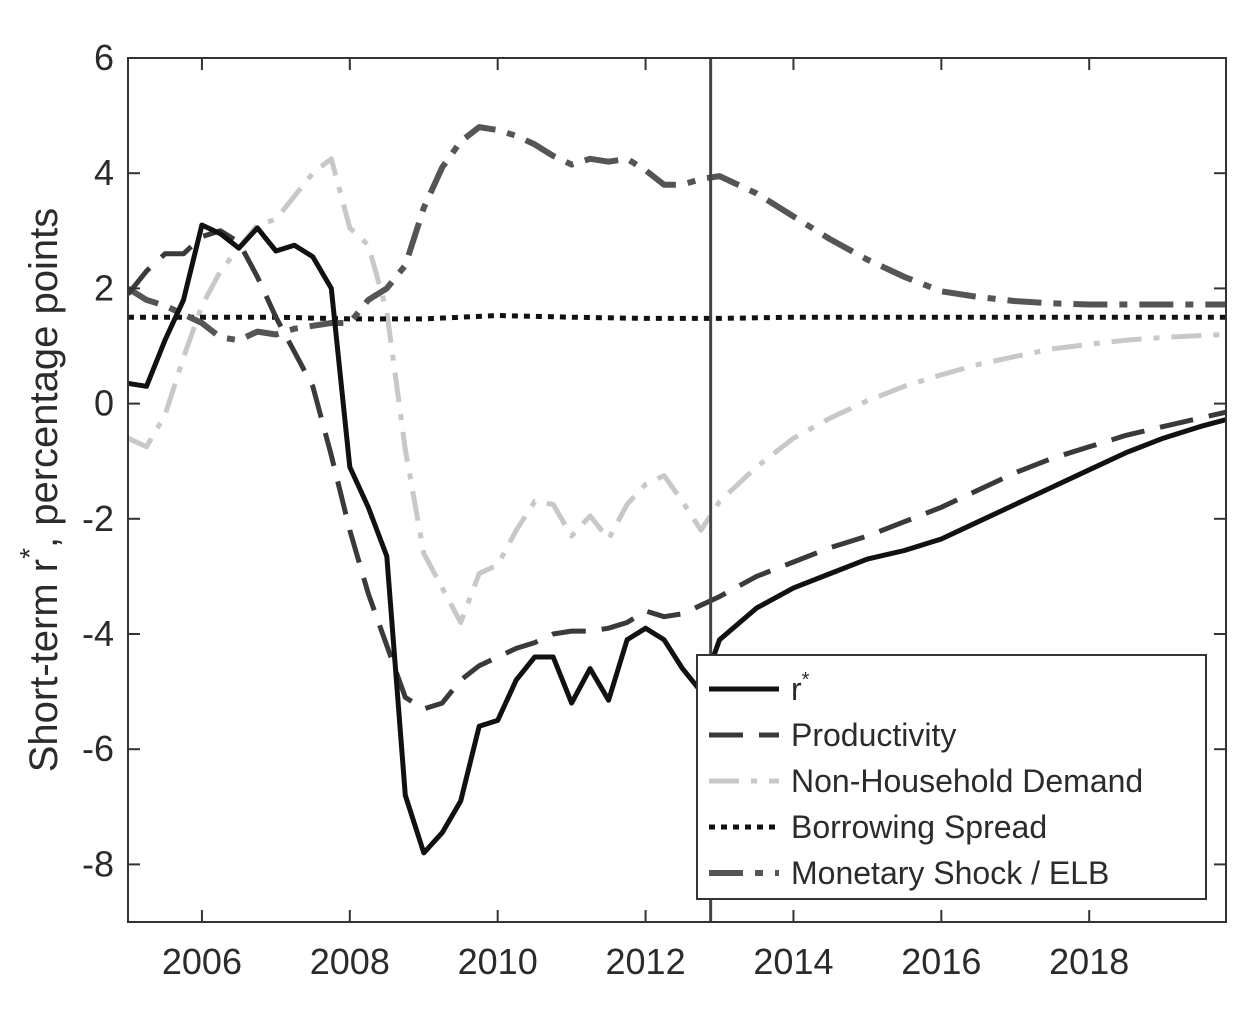  Describe the element at coordinates (98, 518) in the screenshot. I see `y-tick-label: -2` at that location.